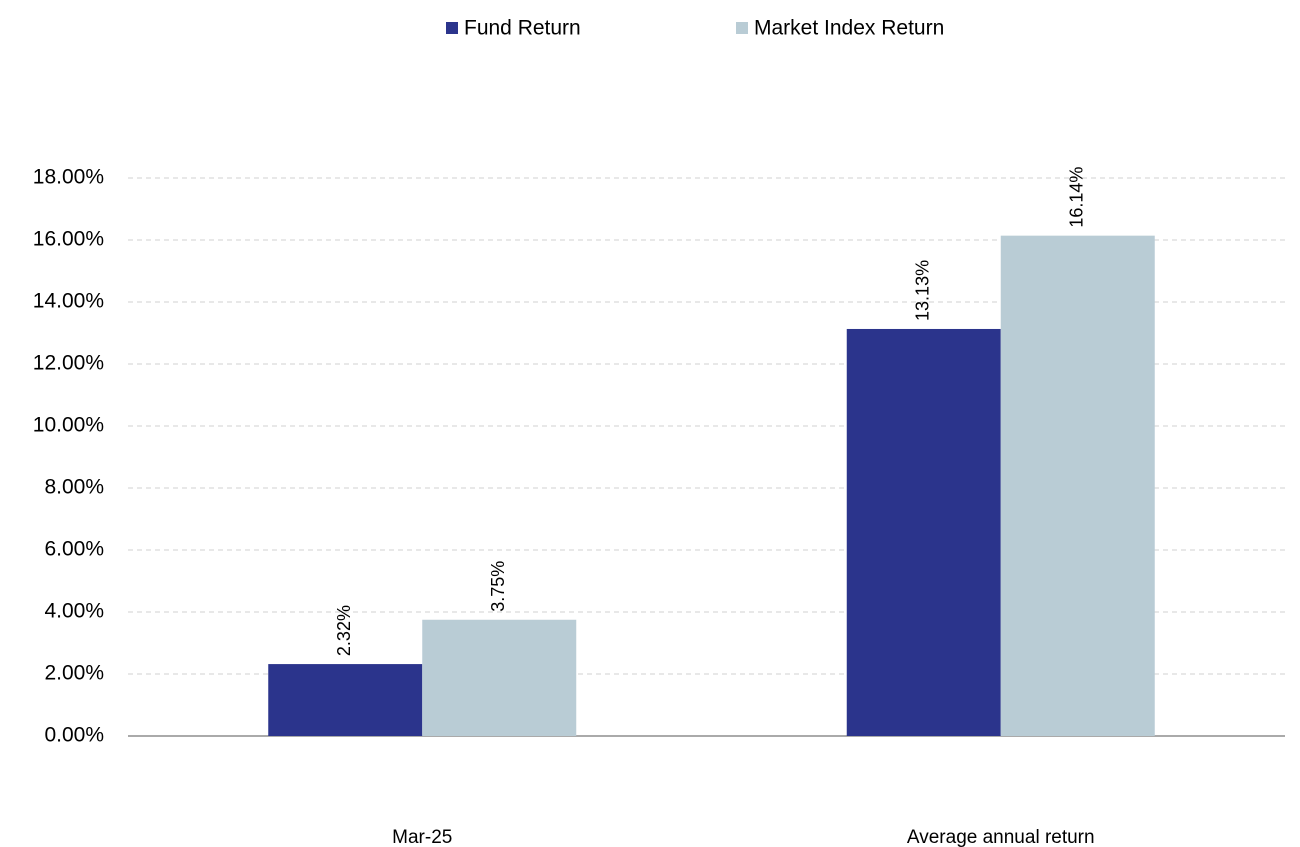 Image resolution: width=1300 pixels, height=847 pixels. What do you see at coordinates (1077, 197) in the screenshot?
I see `value-label: 16.14%` at bounding box center [1077, 197].